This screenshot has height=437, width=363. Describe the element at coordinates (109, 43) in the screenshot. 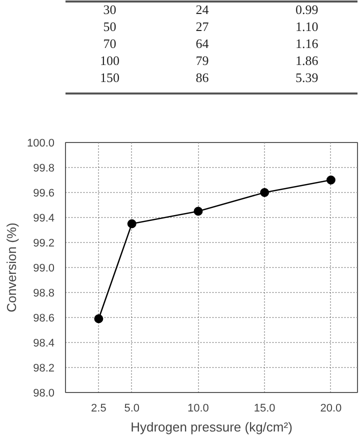

I see `text: 70` at that location.